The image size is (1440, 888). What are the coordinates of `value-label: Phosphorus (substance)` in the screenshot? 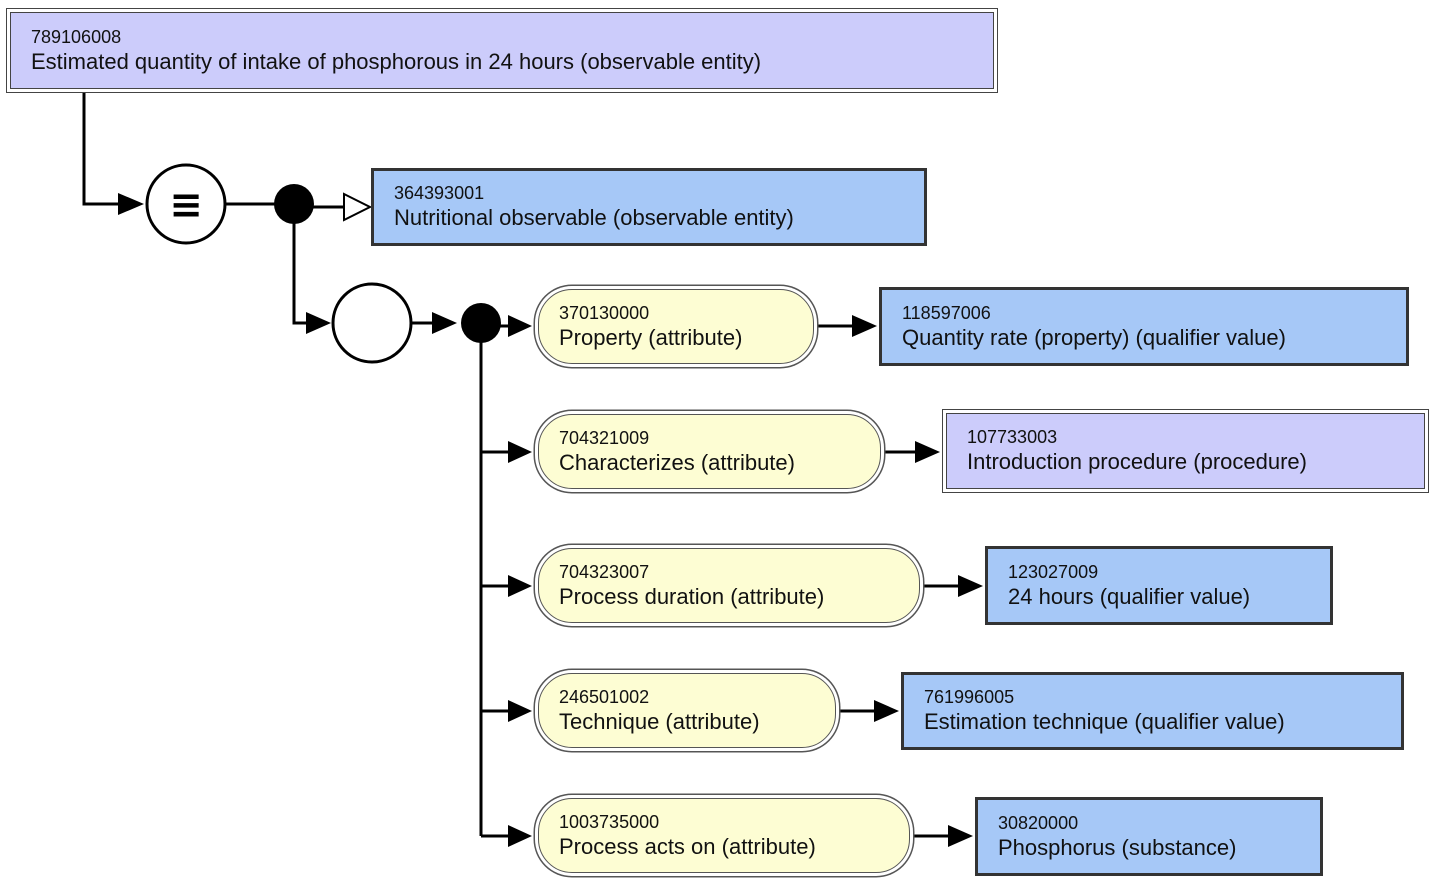 It's located at (1117, 847).